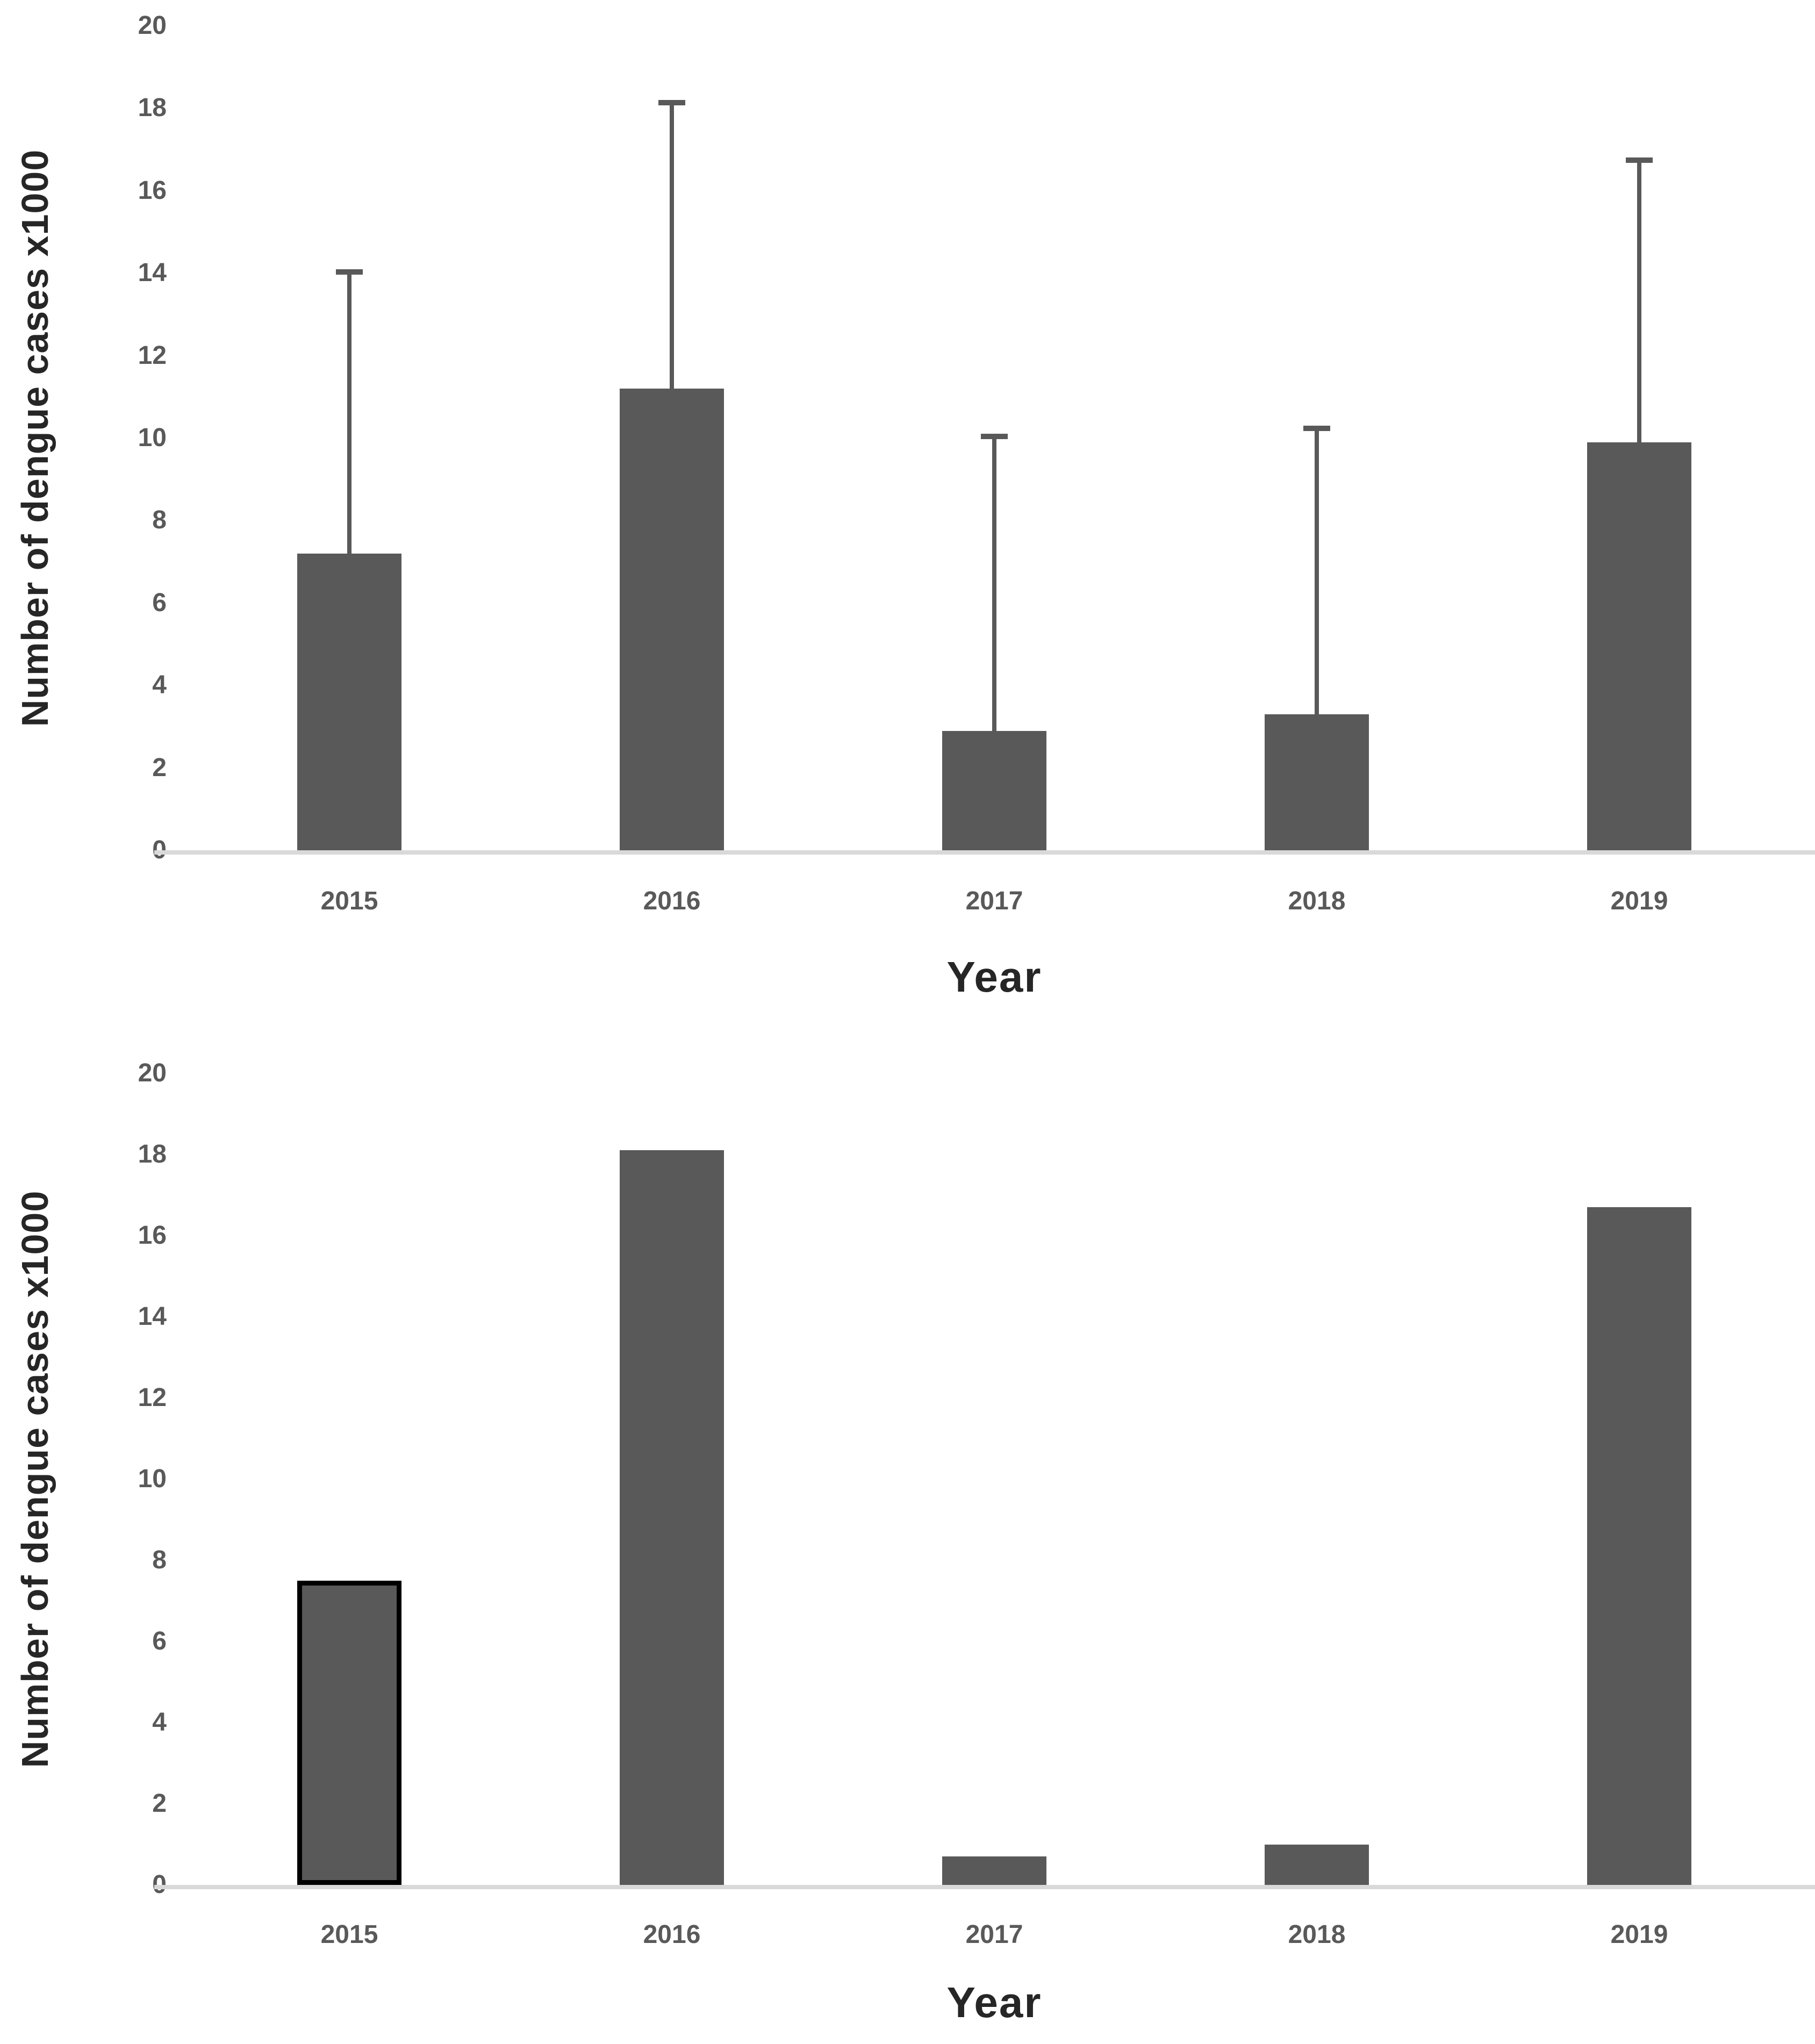 This screenshot has height=2044, width=1815. Describe the element at coordinates (994, 437) in the screenshot. I see `error-bar-cap-2017` at that location.